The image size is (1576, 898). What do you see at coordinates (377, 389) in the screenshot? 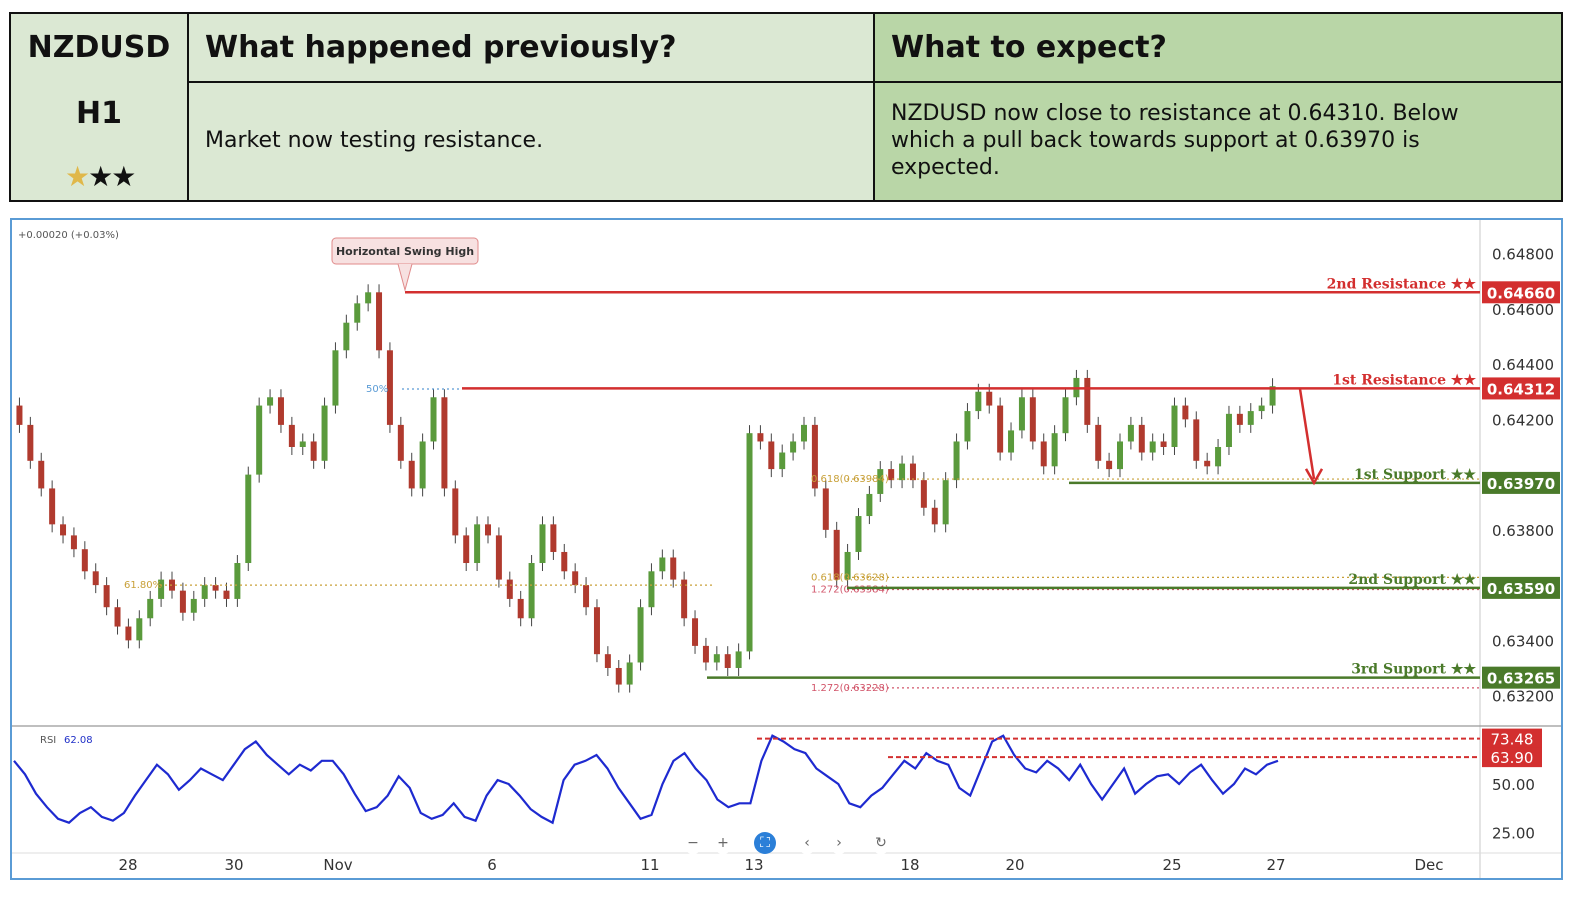
I see `fib-label: 50%` at bounding box center [377, 389].